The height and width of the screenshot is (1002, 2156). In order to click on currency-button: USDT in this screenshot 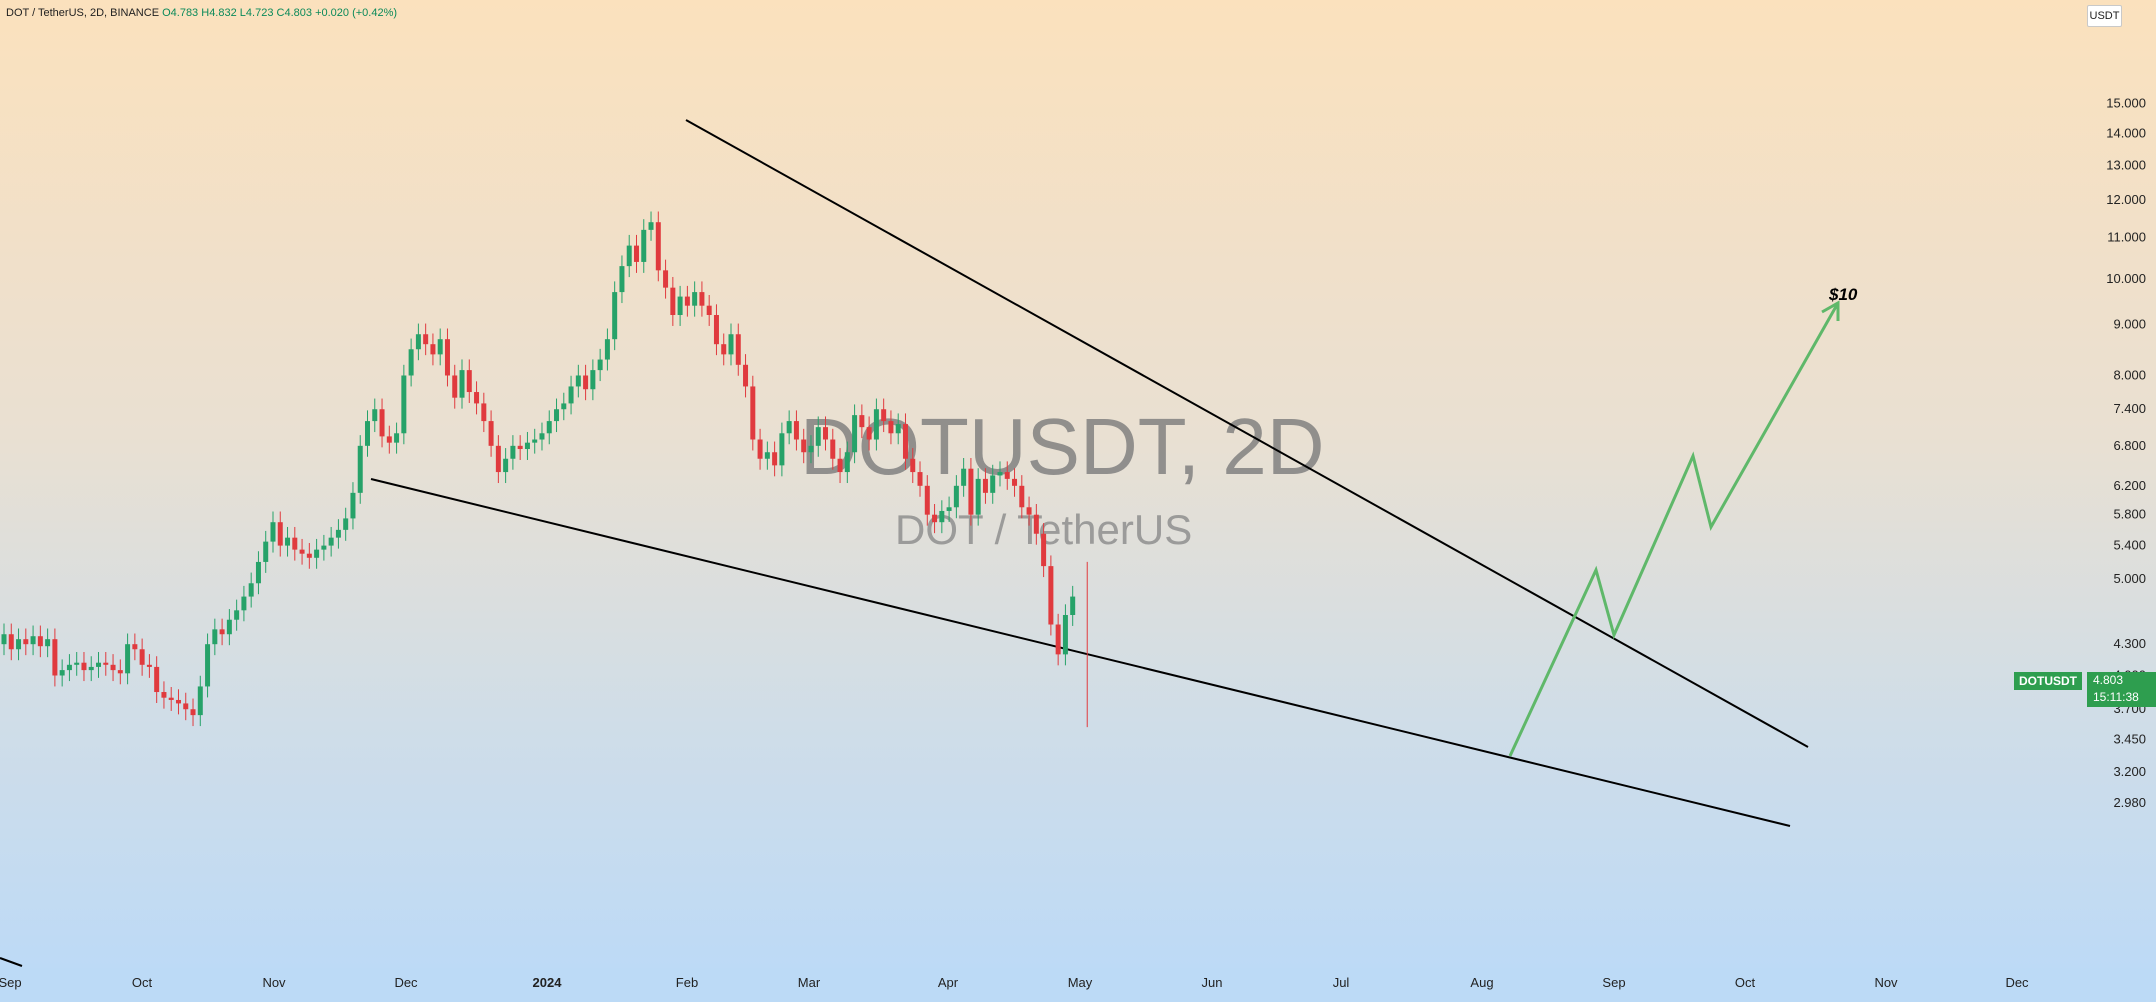, I will do `click(2104, 16)`.